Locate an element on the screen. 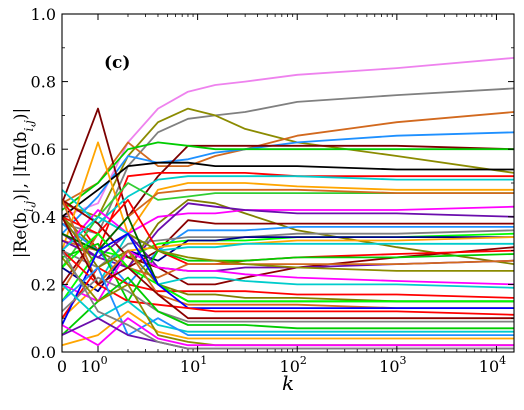 This screenshot has width=524, height=410. svg-text: |Re(bi,j)|, |Im(bi,j)| is located at coordinates (23, 183).